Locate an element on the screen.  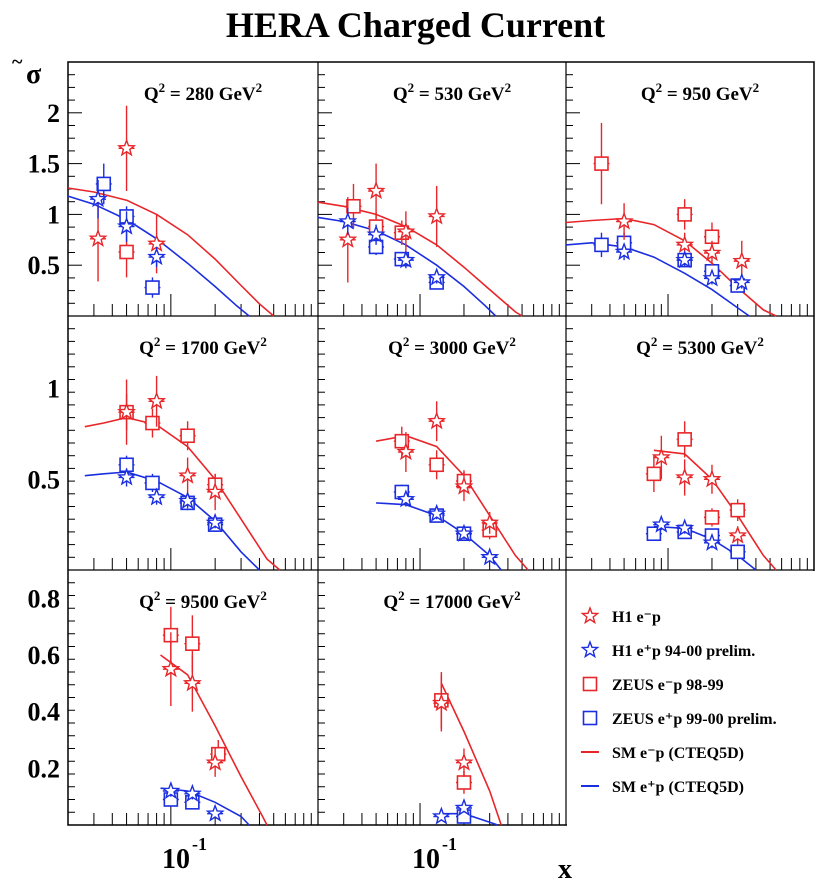
x-tick-label-1: 10 is located at coordinates (176, 859).